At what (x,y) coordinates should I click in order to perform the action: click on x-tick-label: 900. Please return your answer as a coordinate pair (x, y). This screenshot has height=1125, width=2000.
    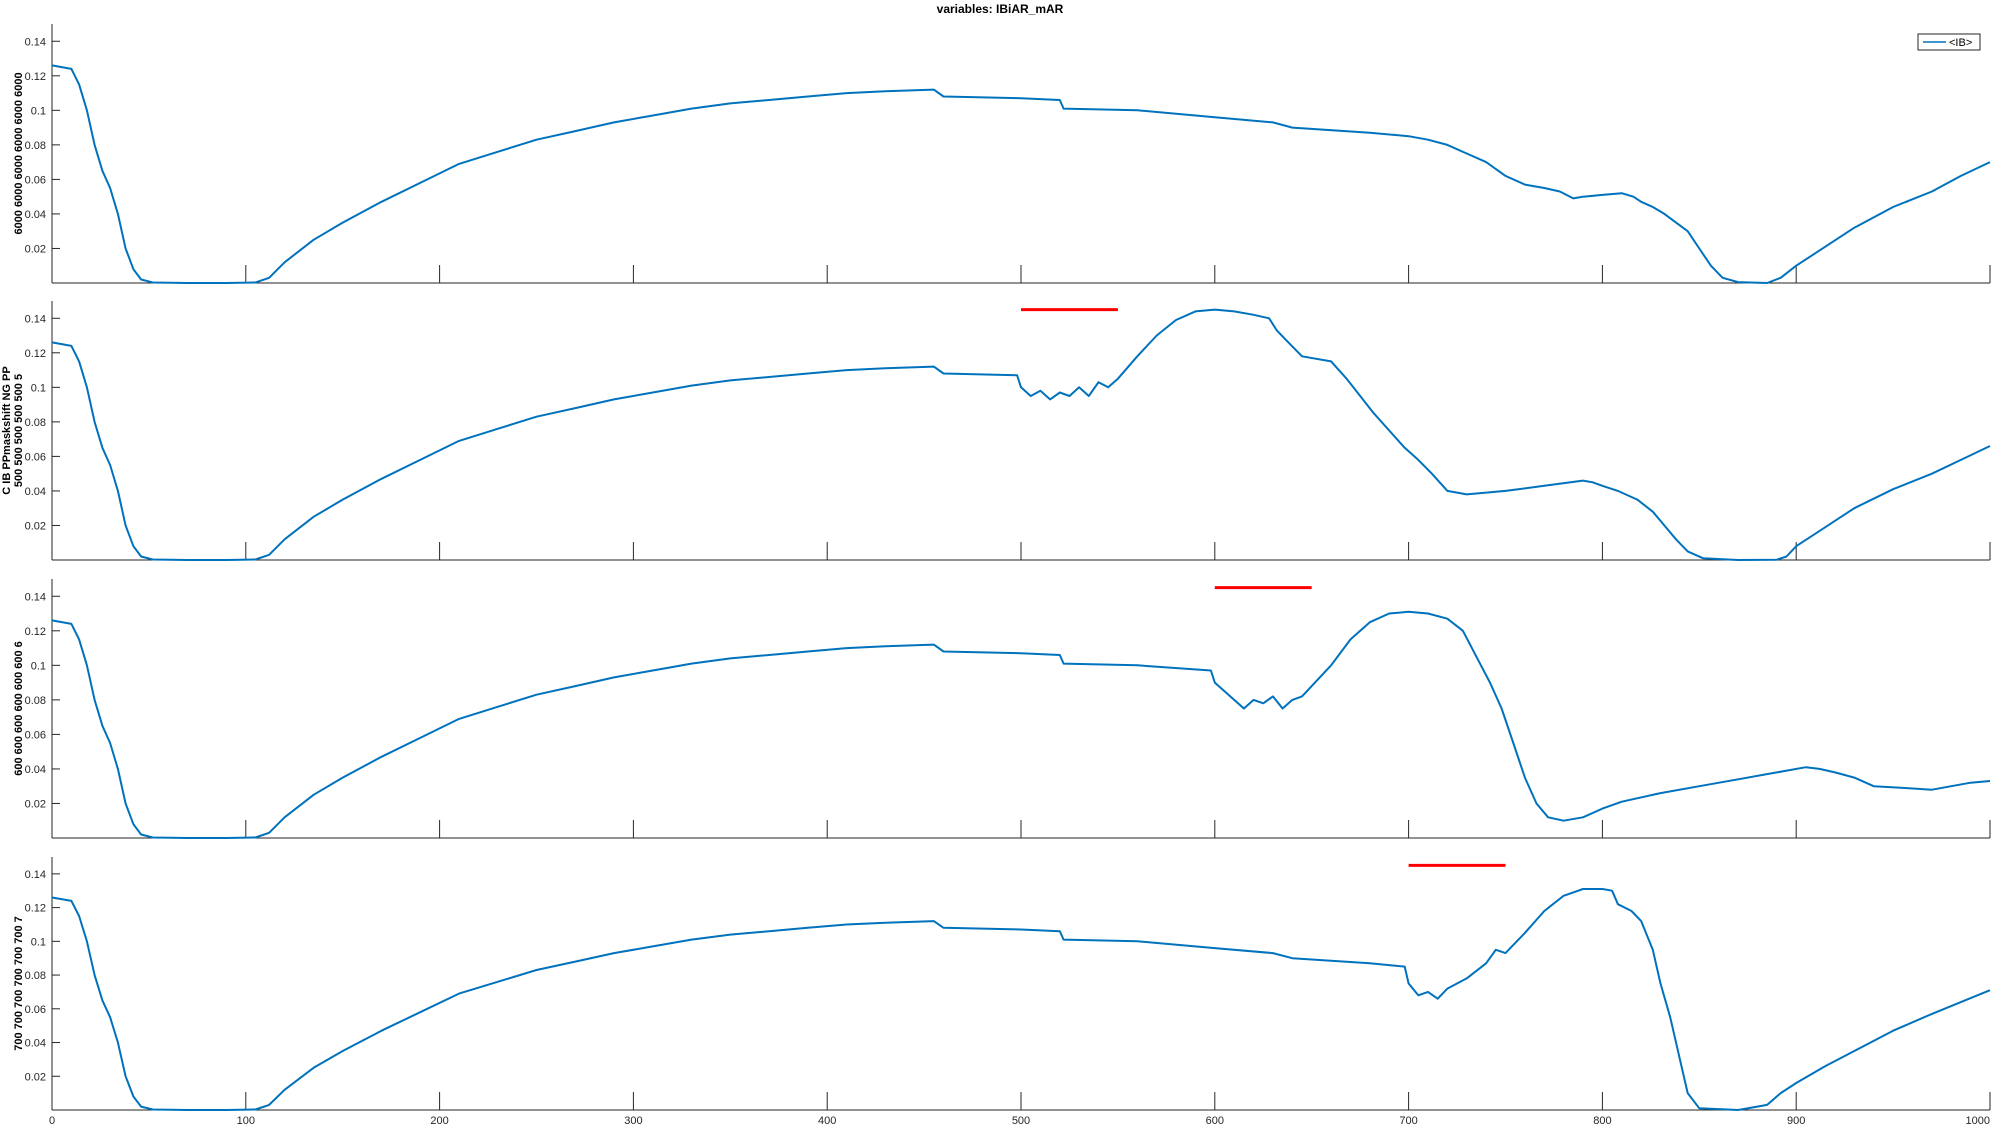
    Looking at the image, I should click on (1796, 1120).